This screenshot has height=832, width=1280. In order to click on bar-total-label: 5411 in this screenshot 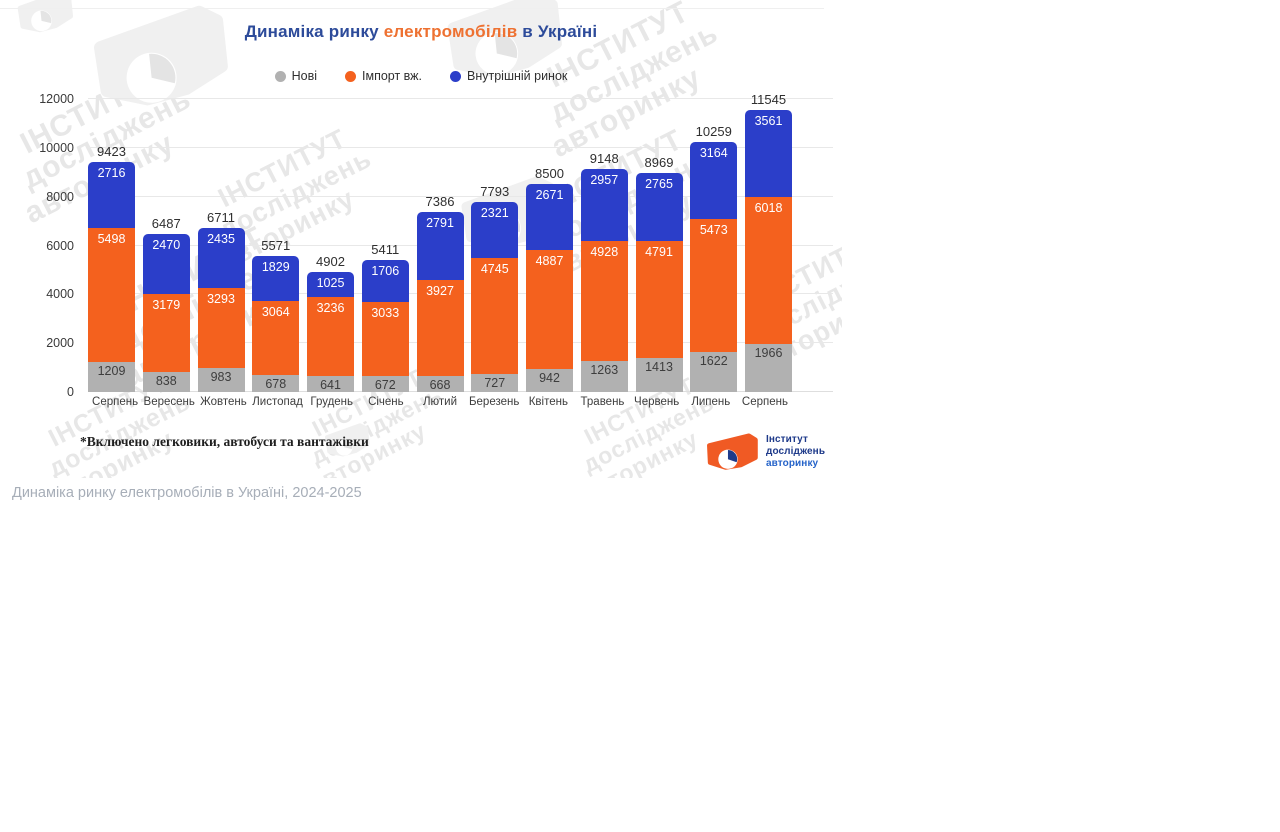, I will do `click(385, 249)`.